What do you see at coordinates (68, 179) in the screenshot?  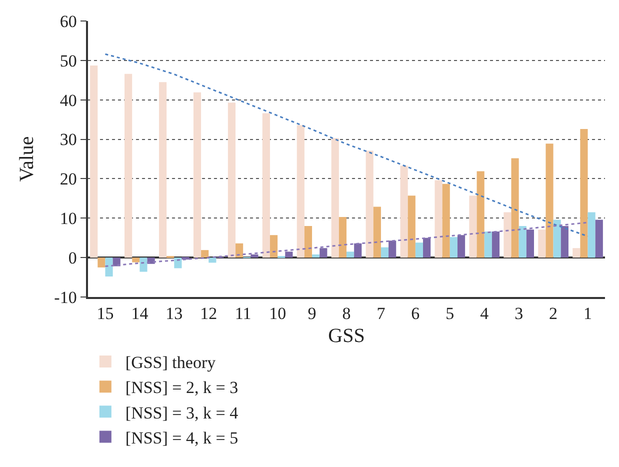 I see `y-tick-label: 20` at bounding box center [68, 179].